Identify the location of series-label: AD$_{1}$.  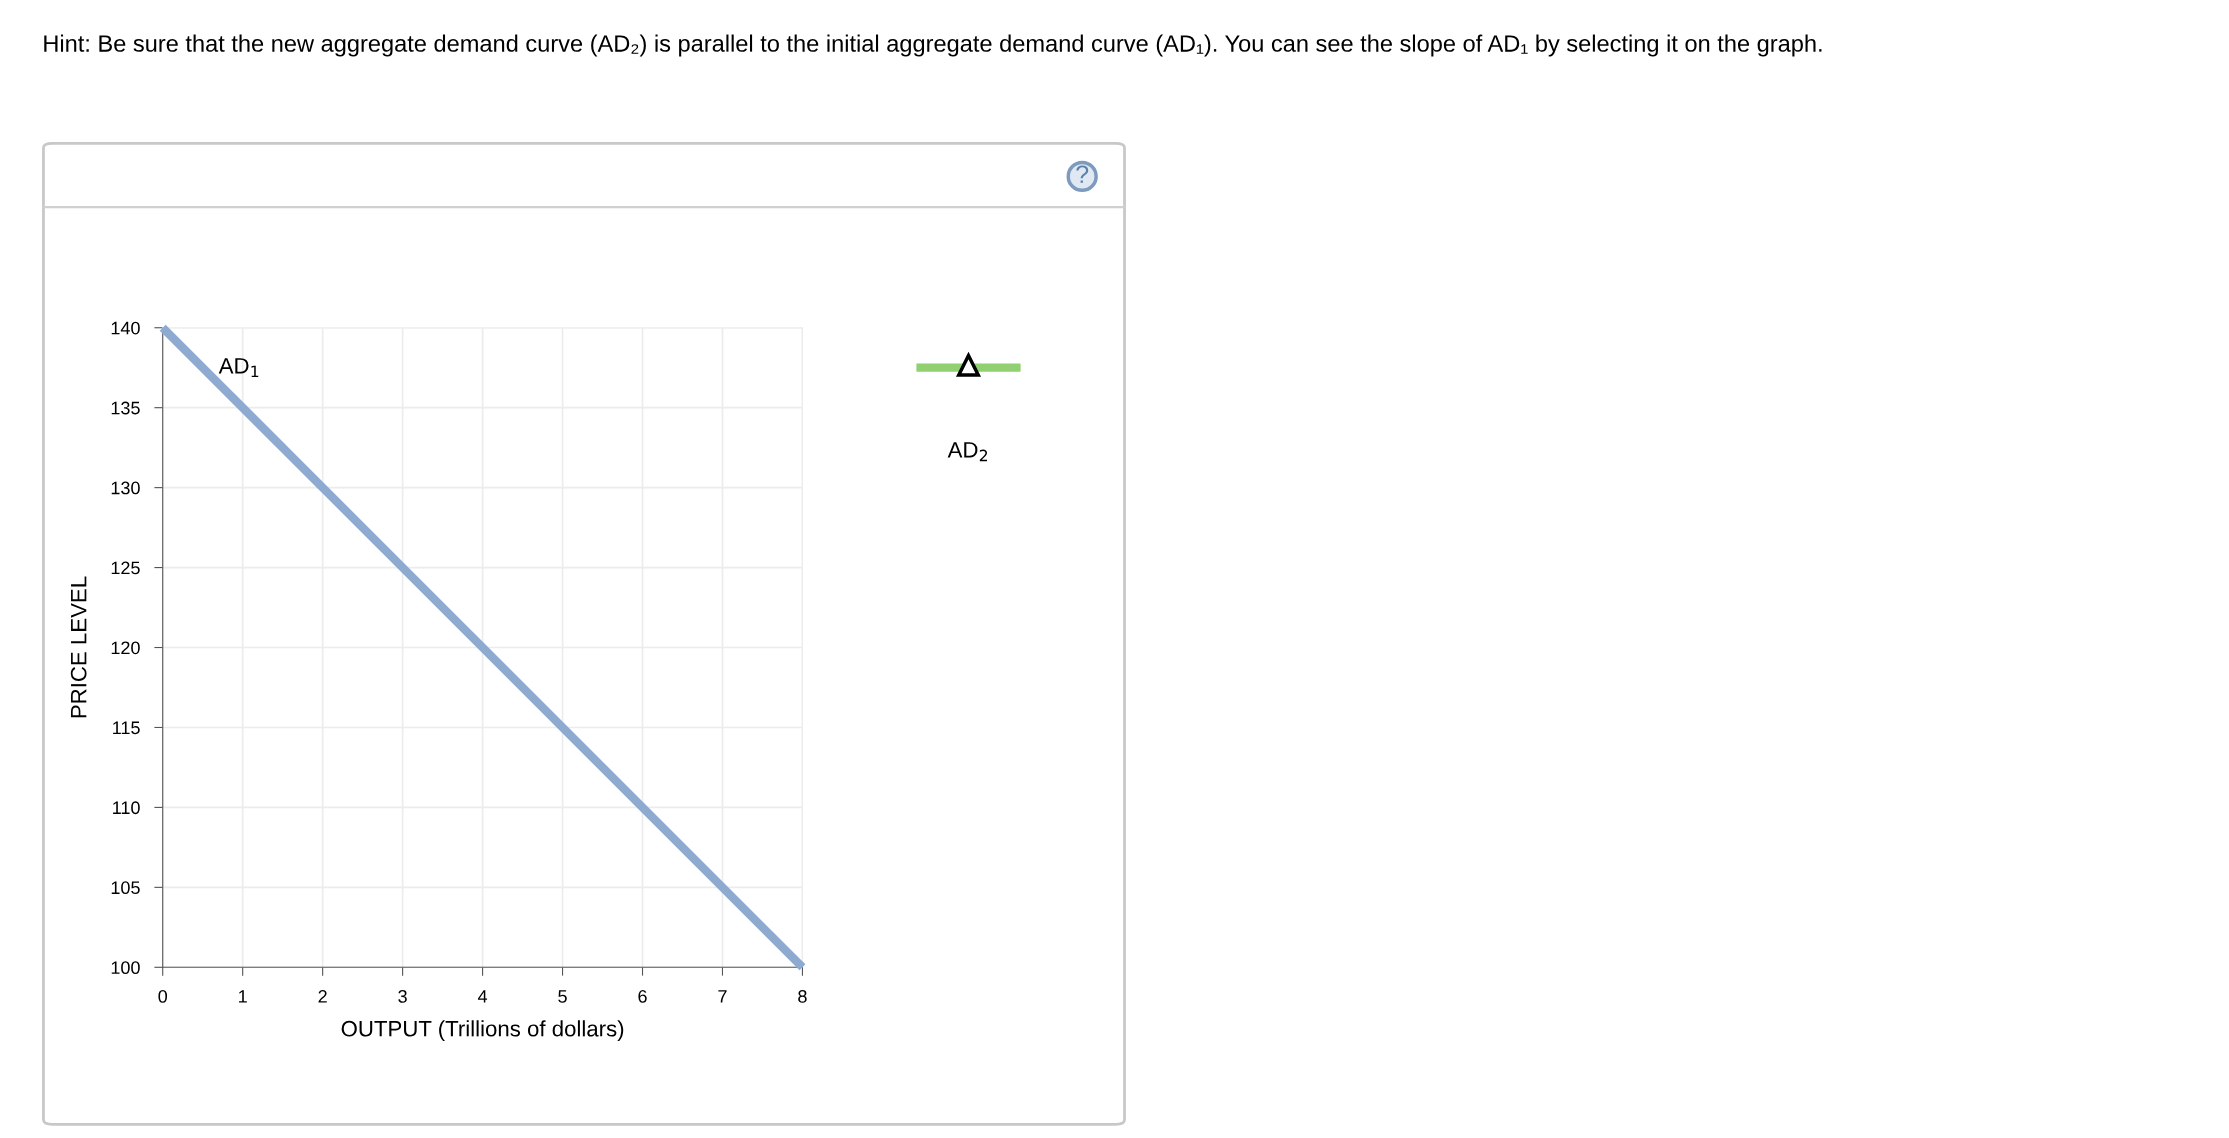
(238, 368).